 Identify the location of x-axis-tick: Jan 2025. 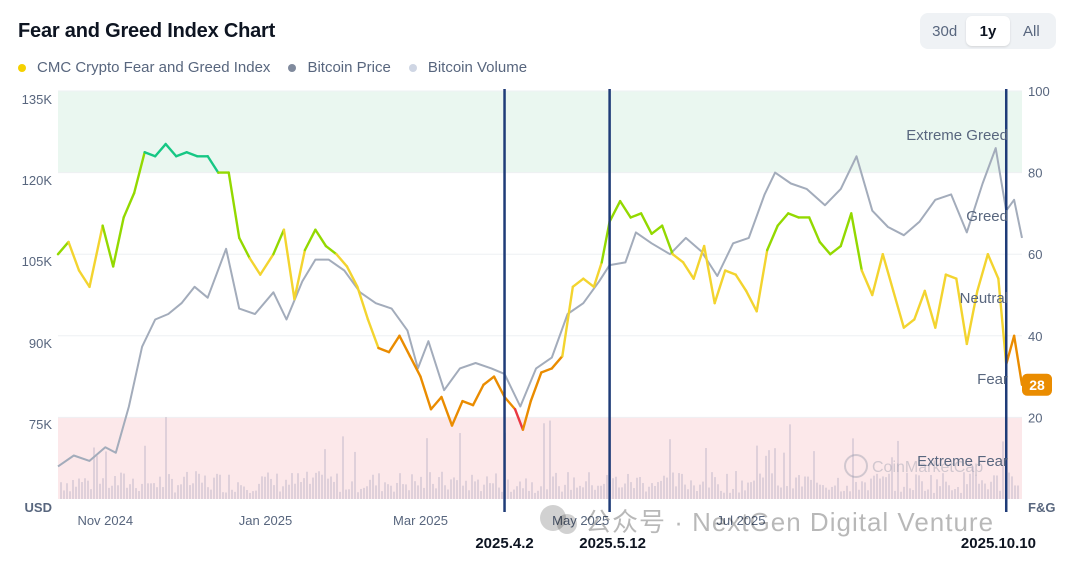
(266, 520).